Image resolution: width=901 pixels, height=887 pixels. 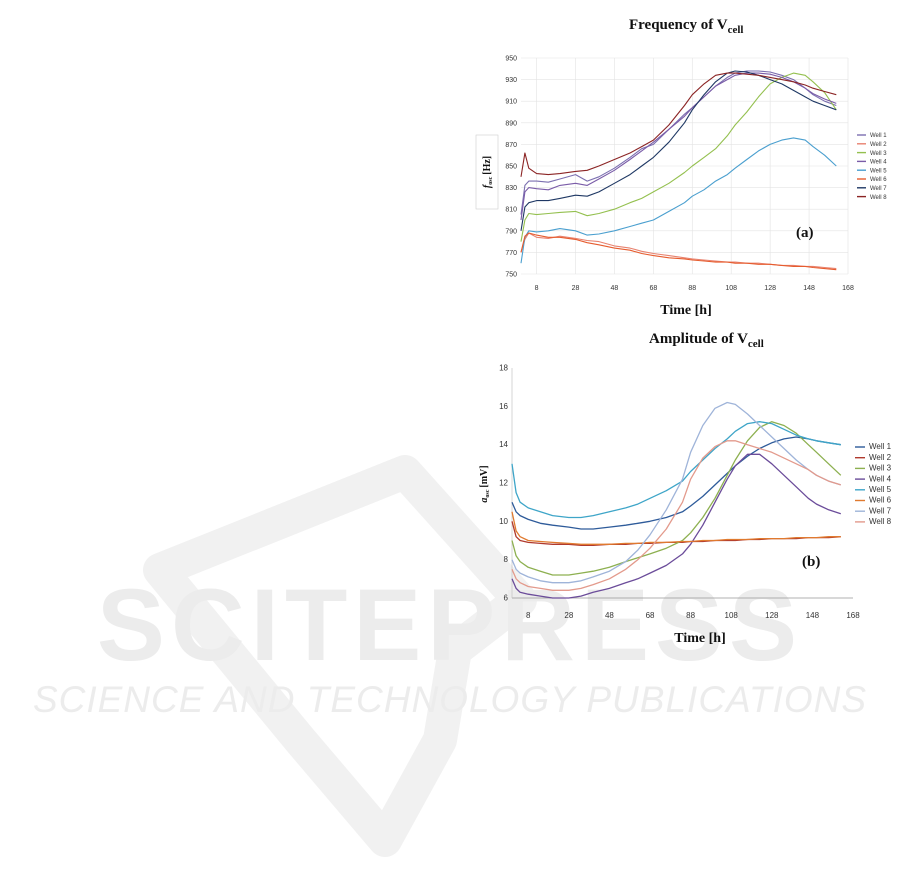 I want to click on chart-b-y-tick-label: 8, so click(x=506, y=559).